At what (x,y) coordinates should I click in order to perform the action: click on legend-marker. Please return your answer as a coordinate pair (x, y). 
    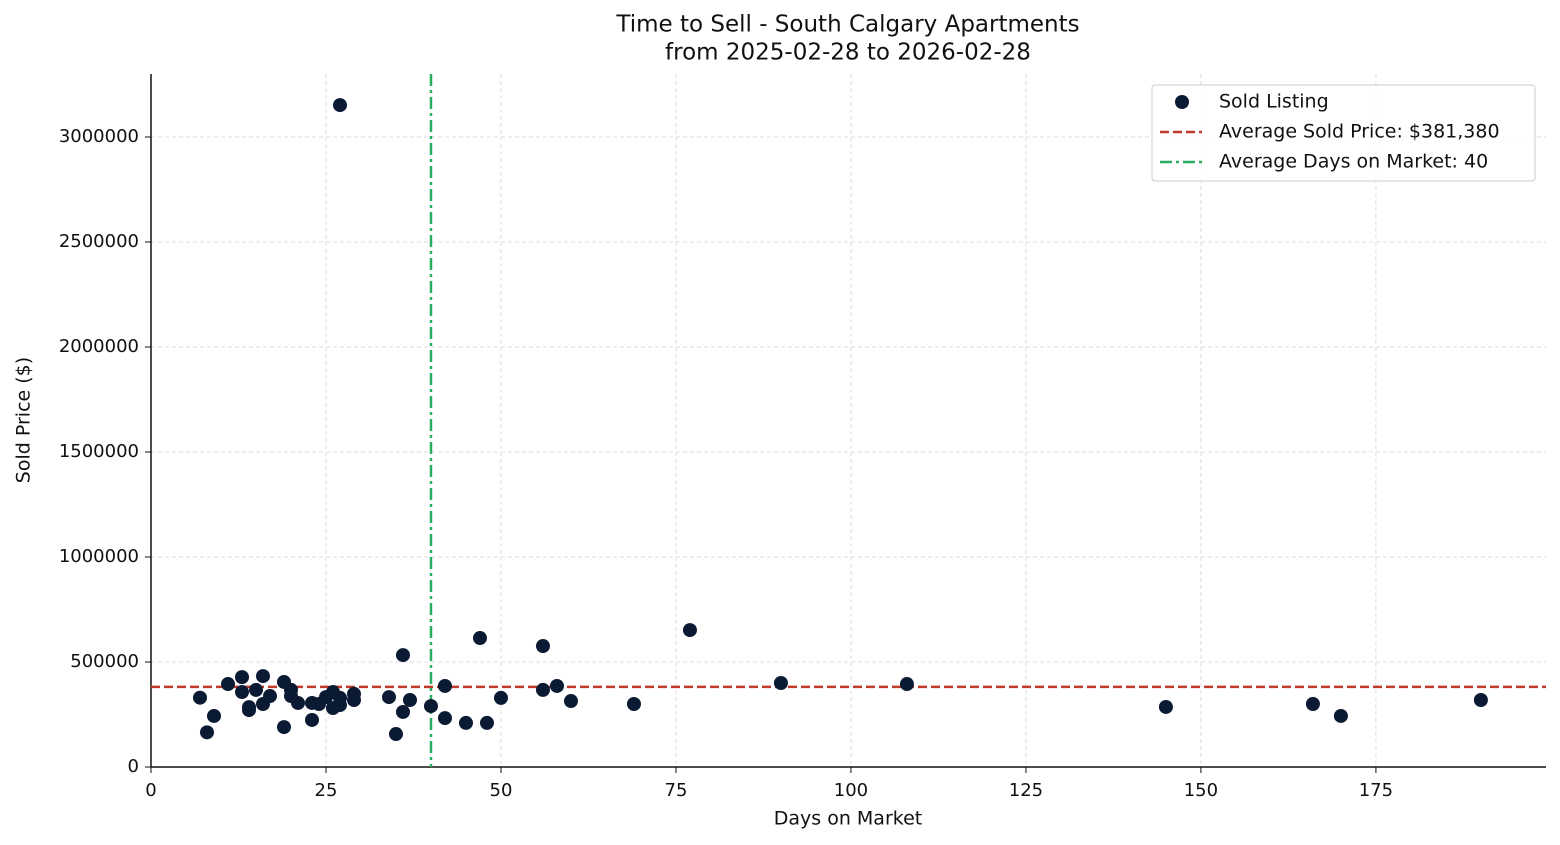
    Looking at the image, I should click on (1182, 102).